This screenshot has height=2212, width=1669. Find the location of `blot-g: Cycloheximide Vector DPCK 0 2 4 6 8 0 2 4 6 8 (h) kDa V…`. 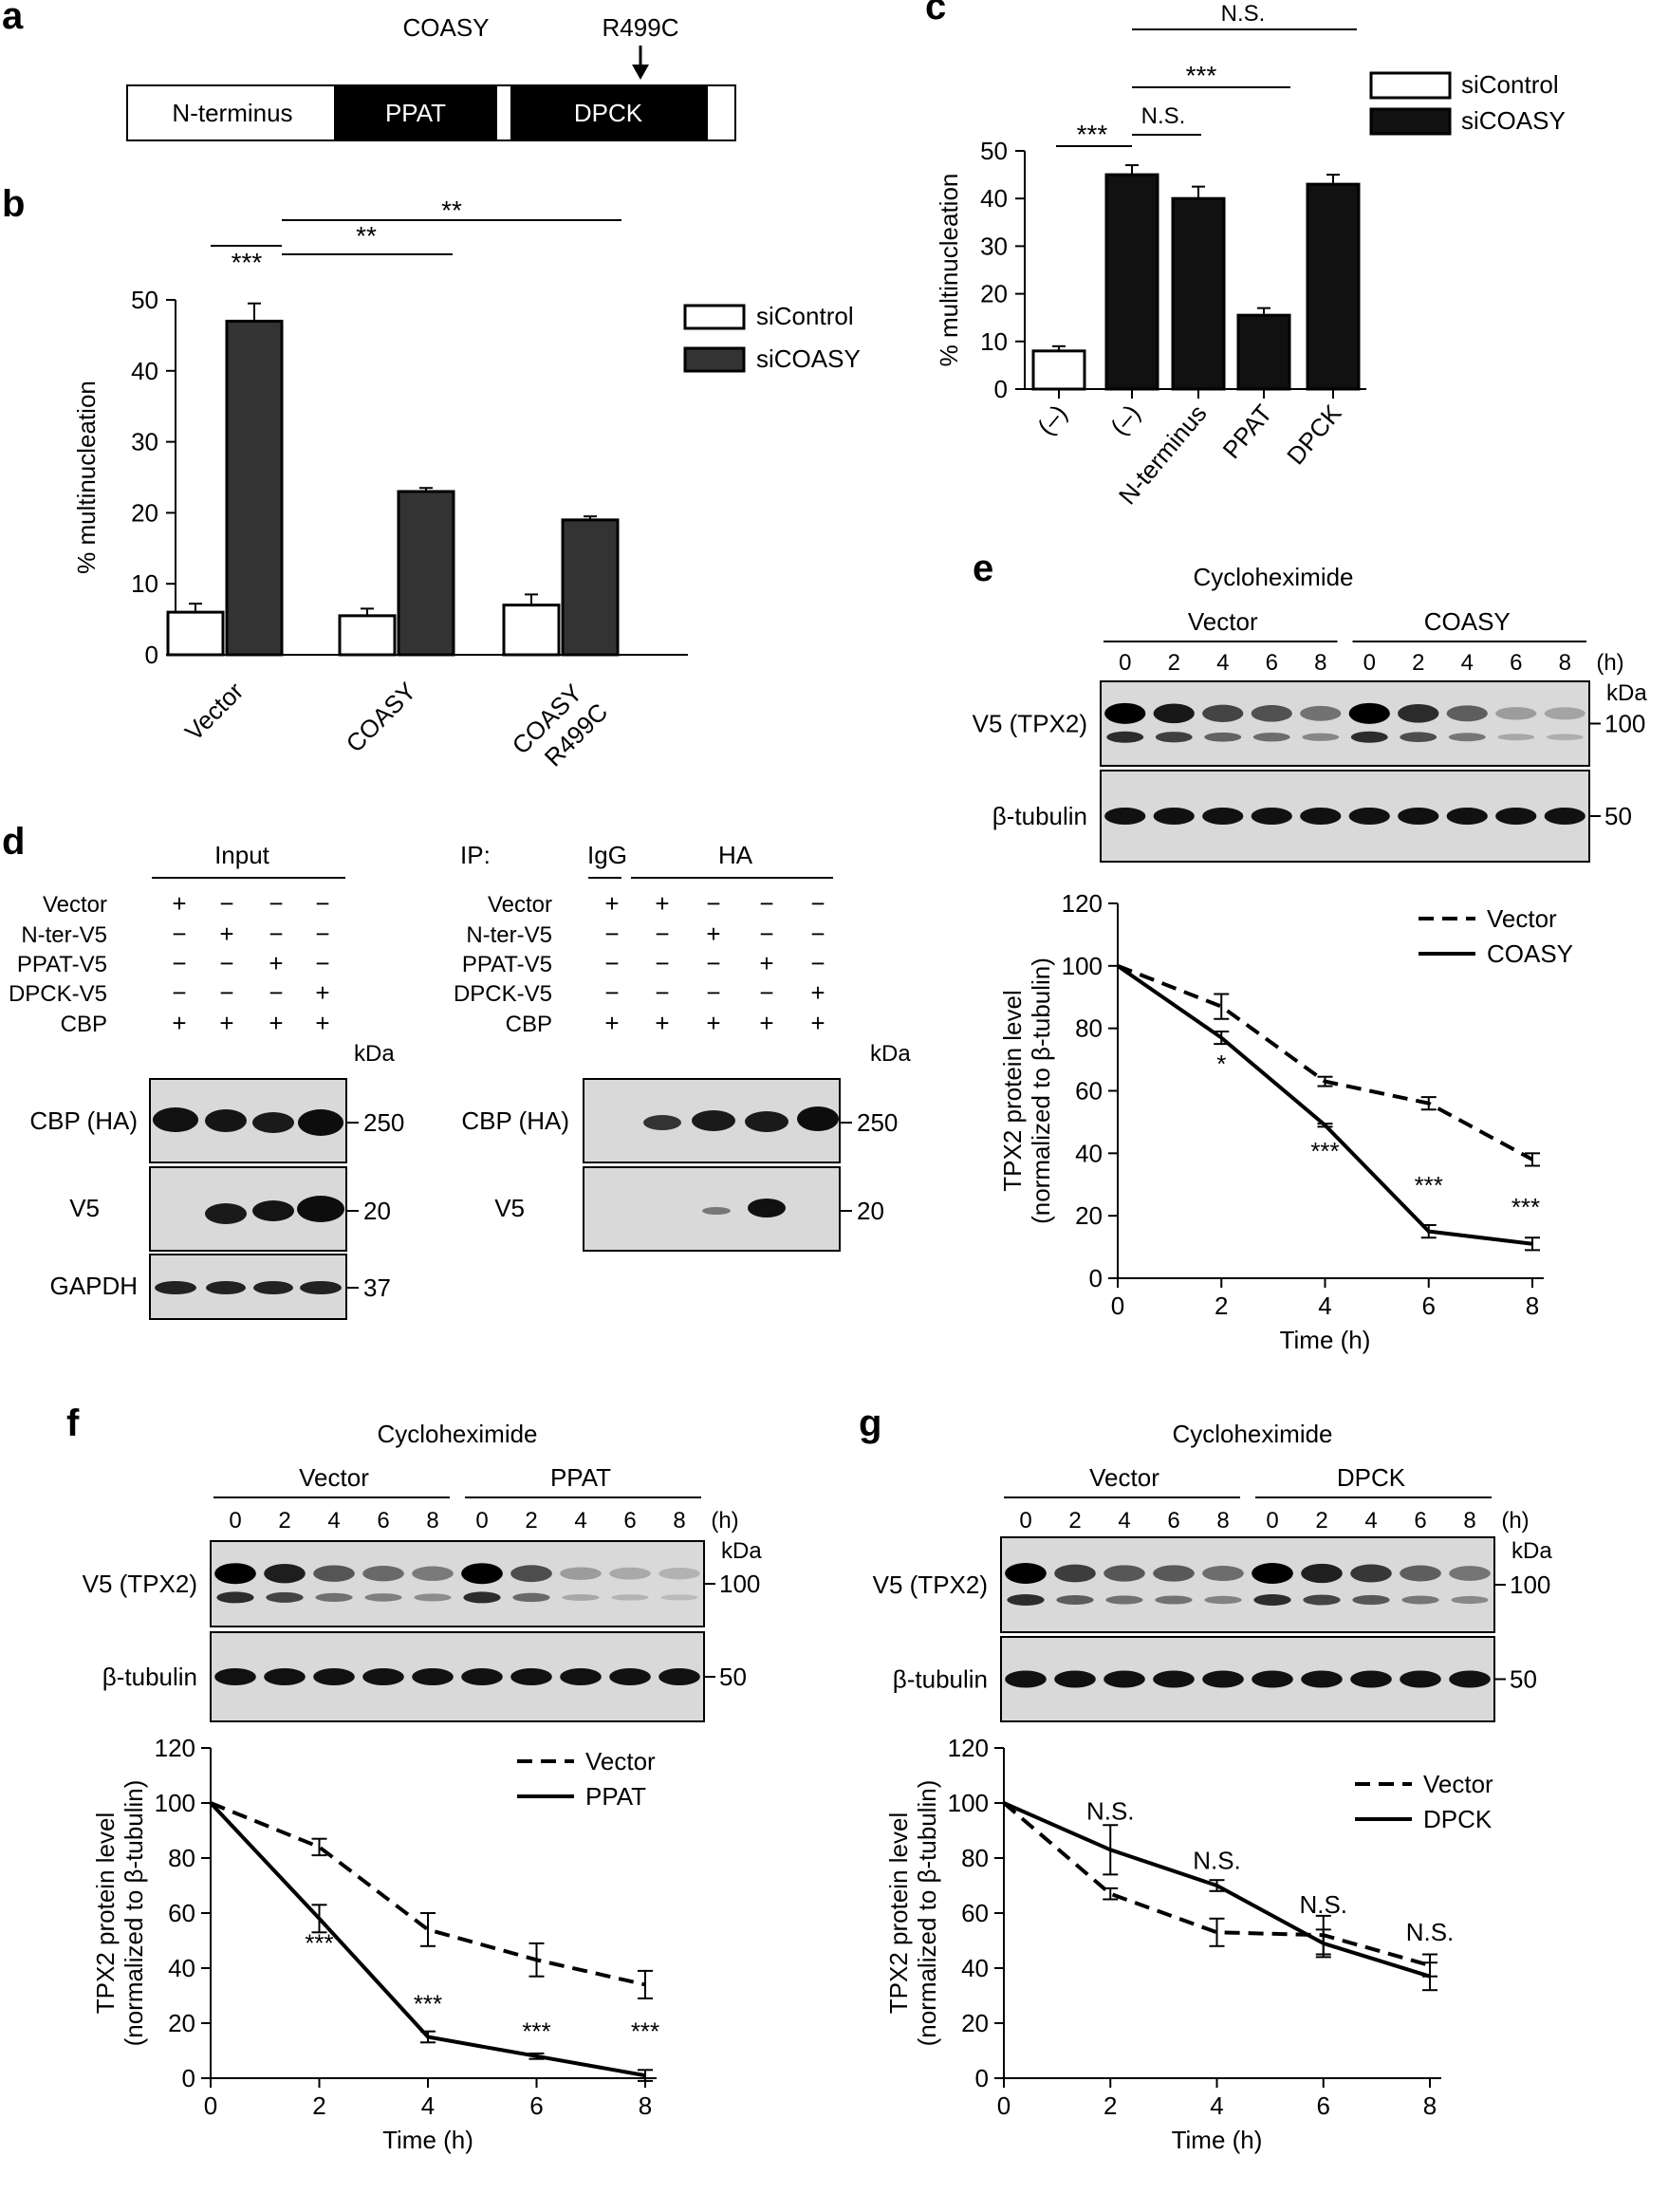

blot-g: Cycloheximide Vector DPCK 0 2 4 6 8 0 2 4 6 8 (h) kDa V… is located at coordinates (1212, 1571).